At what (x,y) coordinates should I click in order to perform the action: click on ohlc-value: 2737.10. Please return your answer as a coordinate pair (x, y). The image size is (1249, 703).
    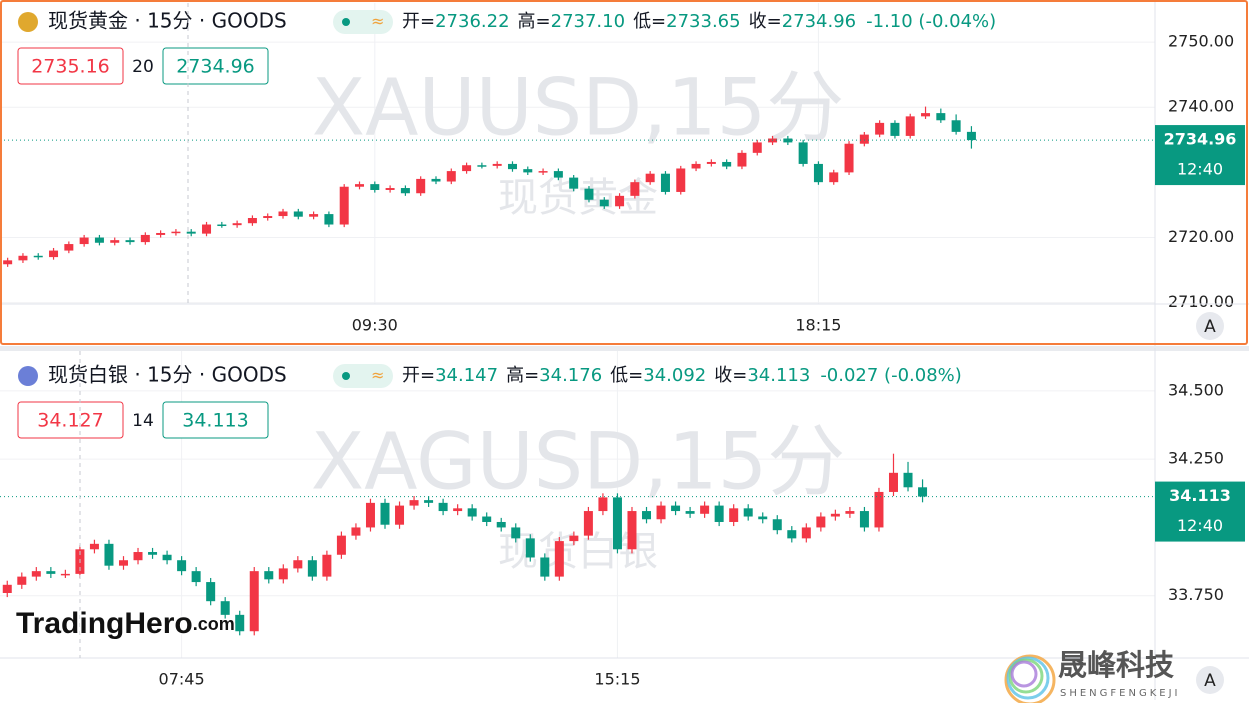
    Looking at the image, I should click on (588, 21).